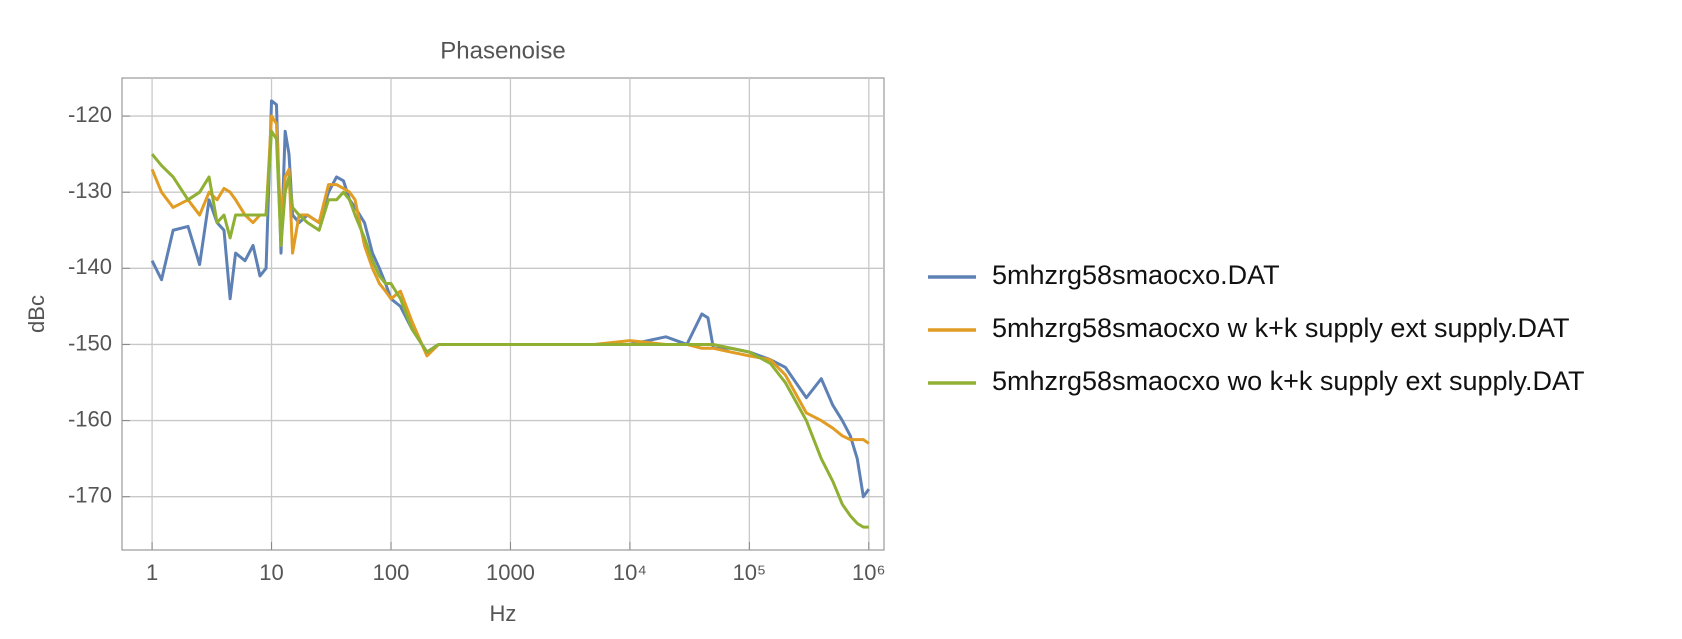  I want to click on y-tick-label: -150, so click(90, 342).